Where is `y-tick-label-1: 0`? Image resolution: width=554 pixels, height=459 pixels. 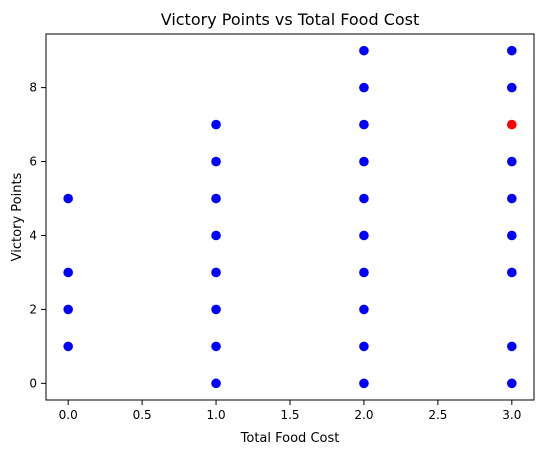 y-tick-label-1: 0 is located at coordinates (33, 383).